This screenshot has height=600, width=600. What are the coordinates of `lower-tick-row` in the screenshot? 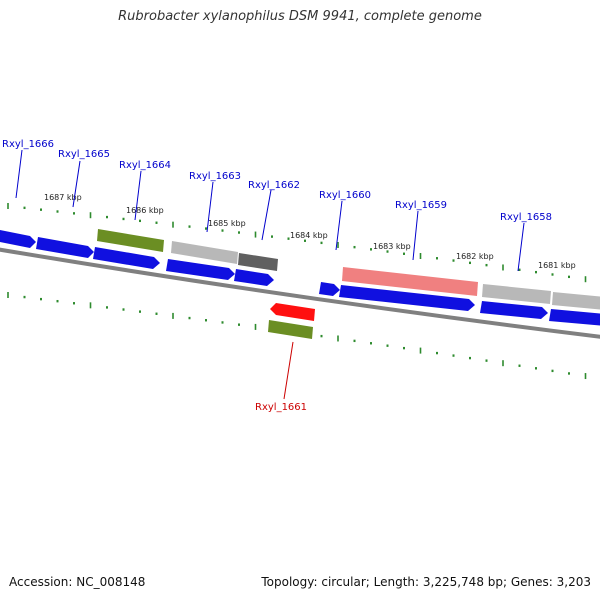 It's located at (297, 336).